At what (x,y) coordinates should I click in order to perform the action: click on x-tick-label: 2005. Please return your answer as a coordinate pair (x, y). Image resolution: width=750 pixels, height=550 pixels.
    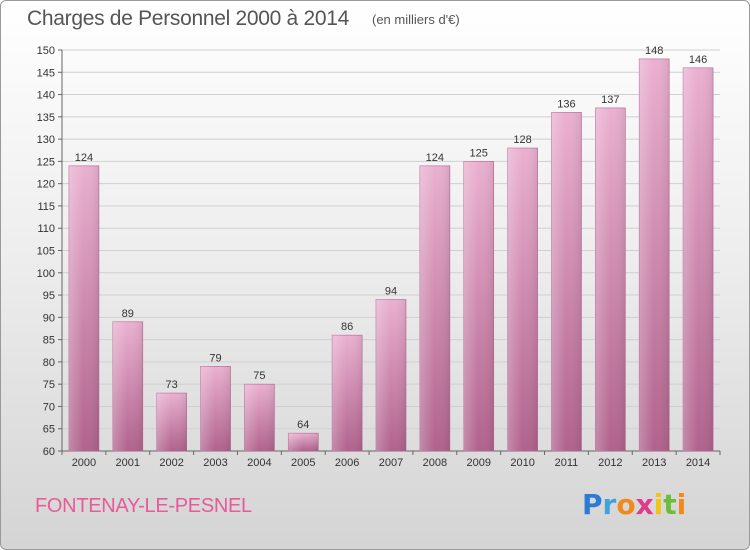
    Looking at the image, I should click on (303, 463).